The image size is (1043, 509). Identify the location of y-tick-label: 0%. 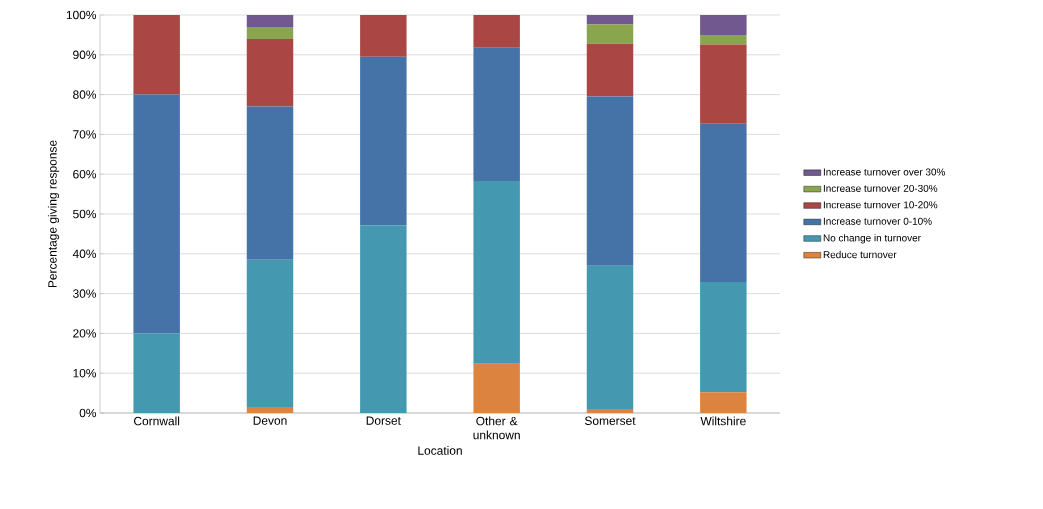
(88, 413).